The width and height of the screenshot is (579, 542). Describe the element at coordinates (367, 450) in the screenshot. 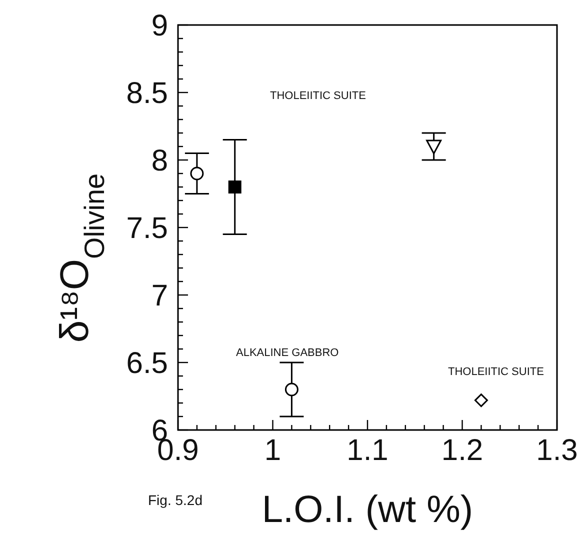

I see `x-tick-label: 1.1` at that location.